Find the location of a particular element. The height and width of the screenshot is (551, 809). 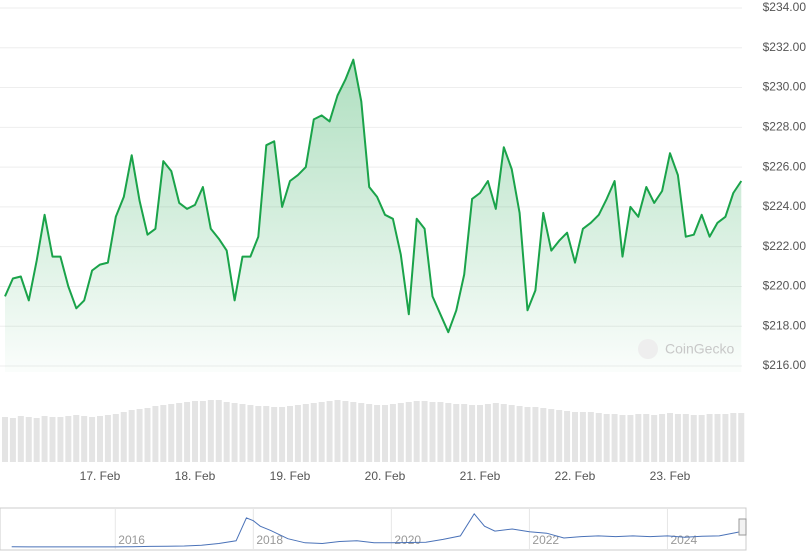

navigator-frame is located at coordinates (373, 529).